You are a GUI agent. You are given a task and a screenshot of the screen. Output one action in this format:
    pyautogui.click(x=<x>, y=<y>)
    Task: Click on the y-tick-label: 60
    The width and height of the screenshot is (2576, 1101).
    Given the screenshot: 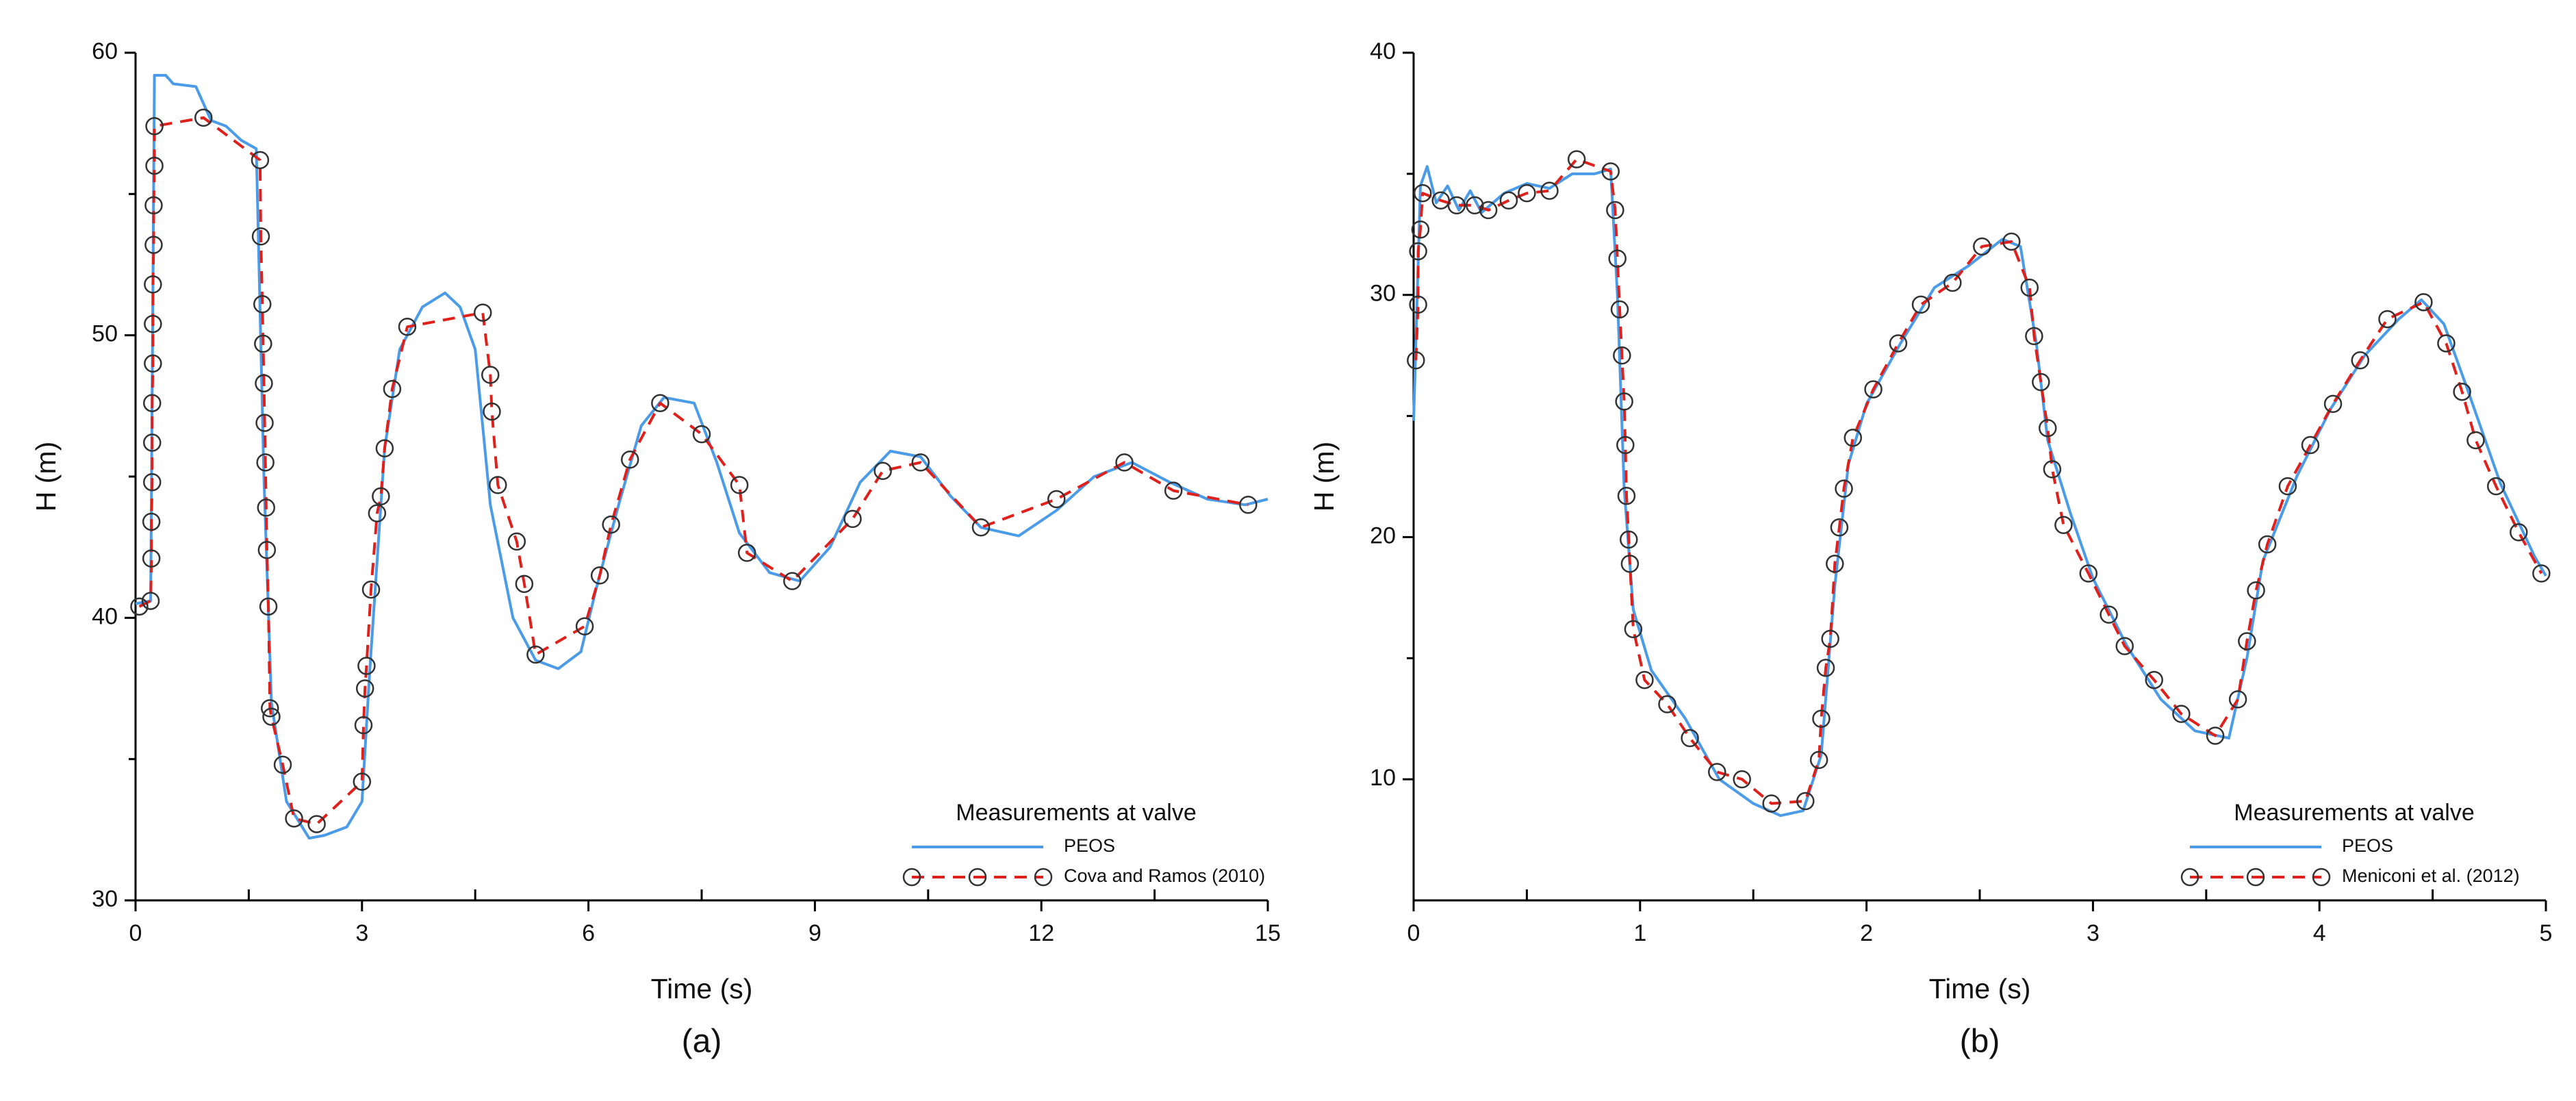 What is the action you would take?
    pyautogui.click(x=105, y=51)
    